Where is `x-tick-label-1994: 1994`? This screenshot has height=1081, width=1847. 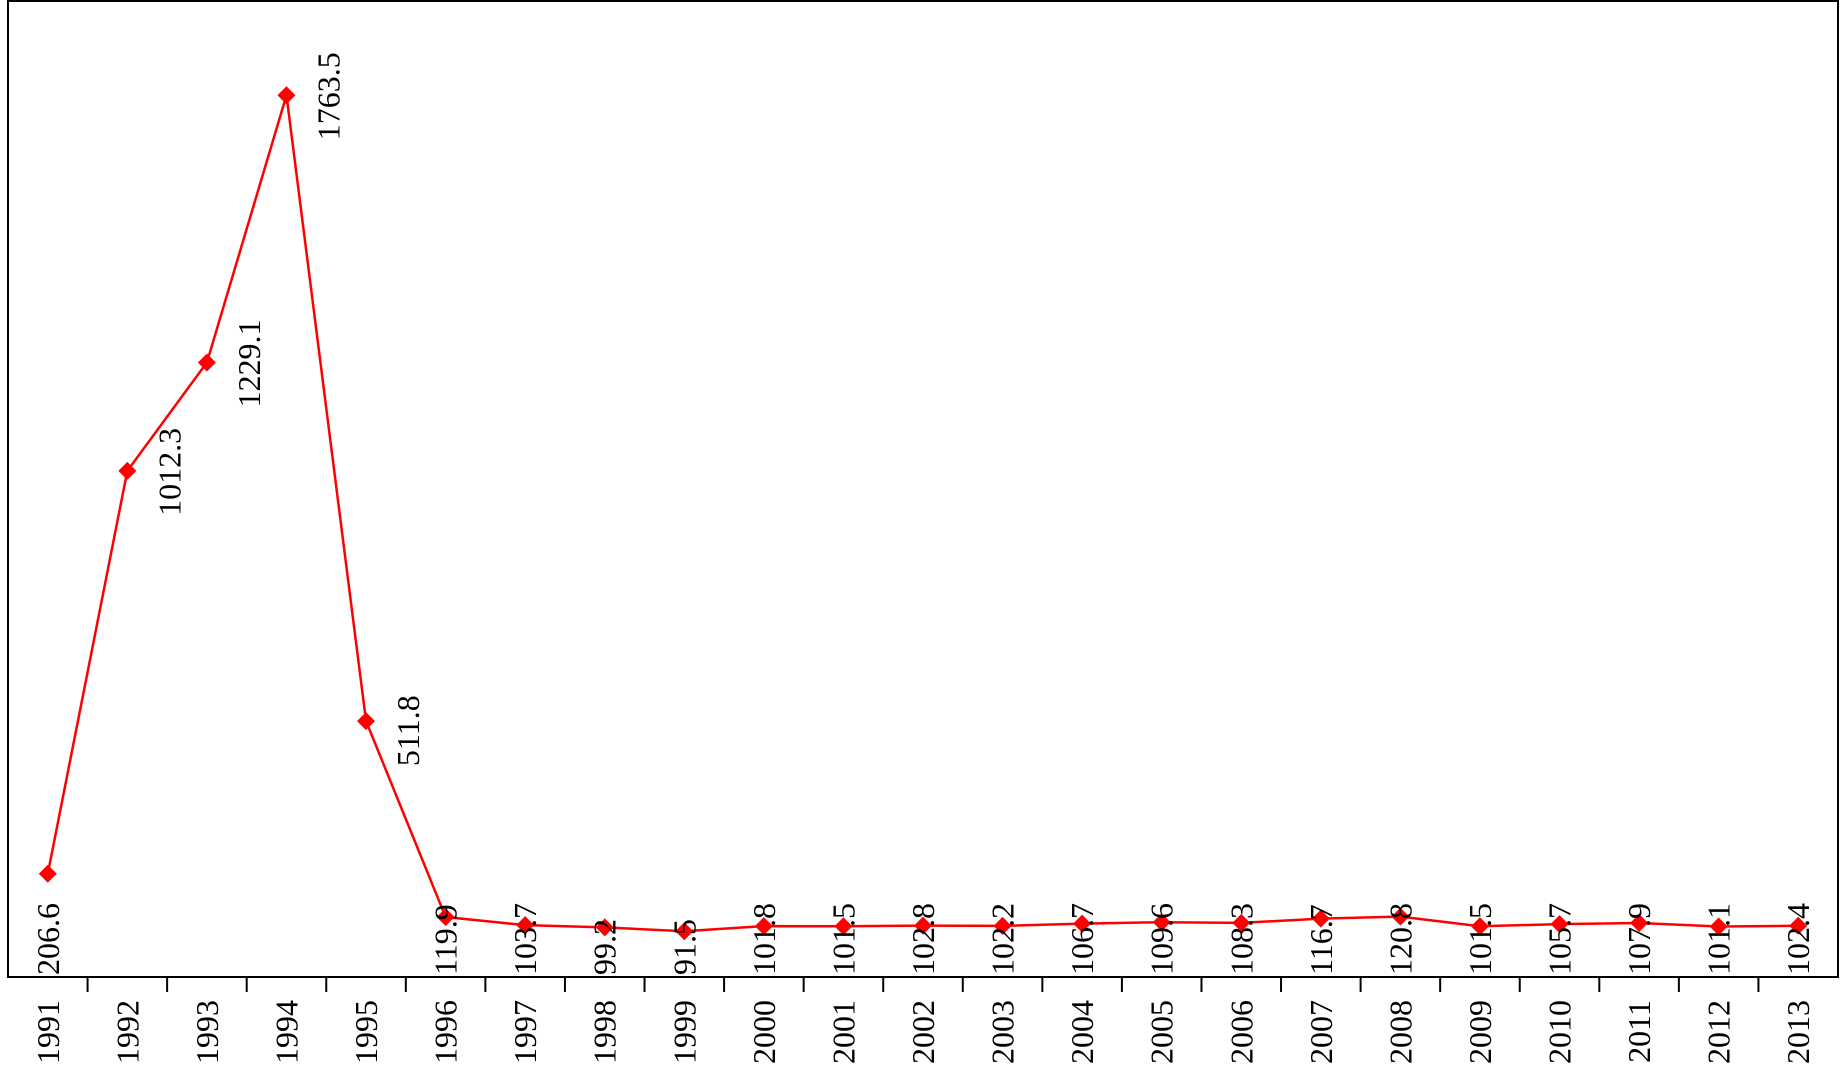 x-tick-label-1994: 1994 is located at coordinates (286, 1032).